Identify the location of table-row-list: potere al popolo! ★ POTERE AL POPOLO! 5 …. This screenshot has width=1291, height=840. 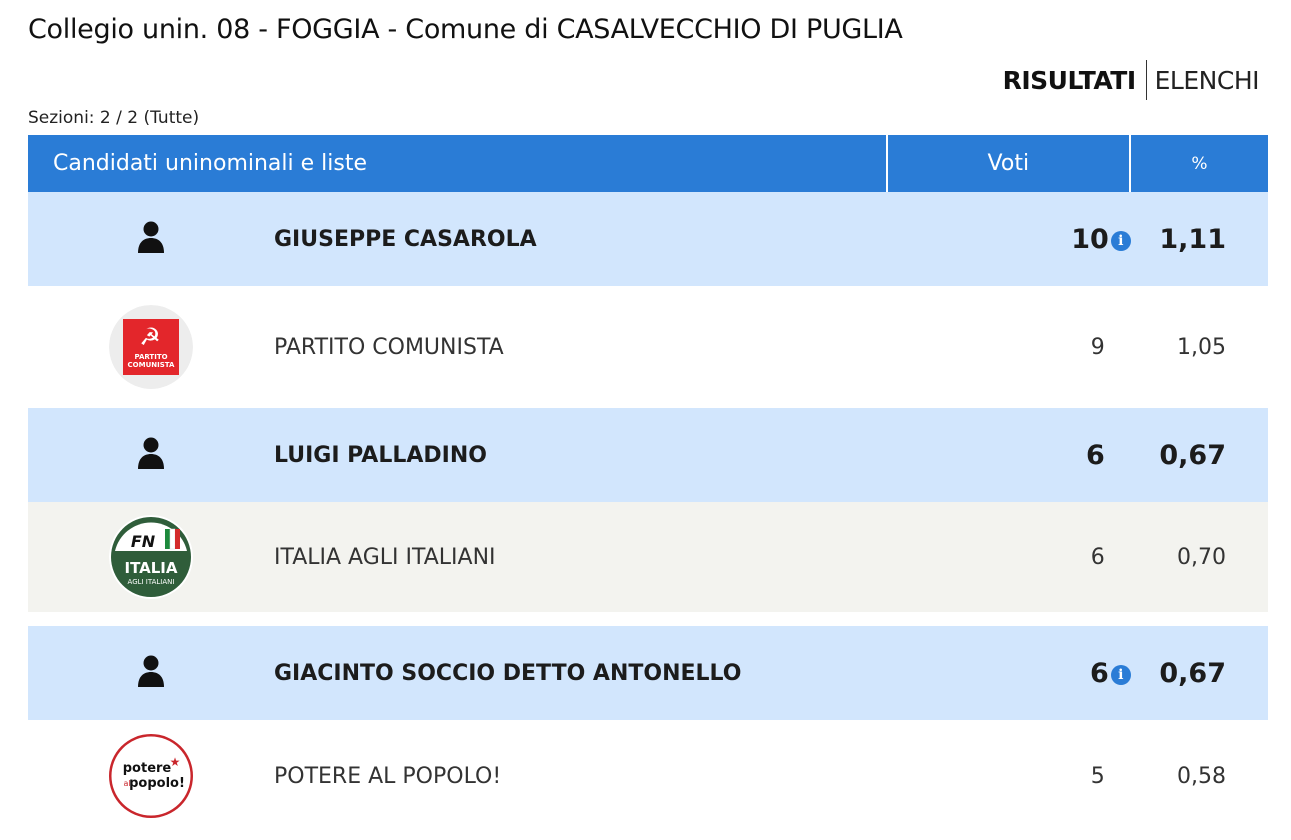
(648, 776).